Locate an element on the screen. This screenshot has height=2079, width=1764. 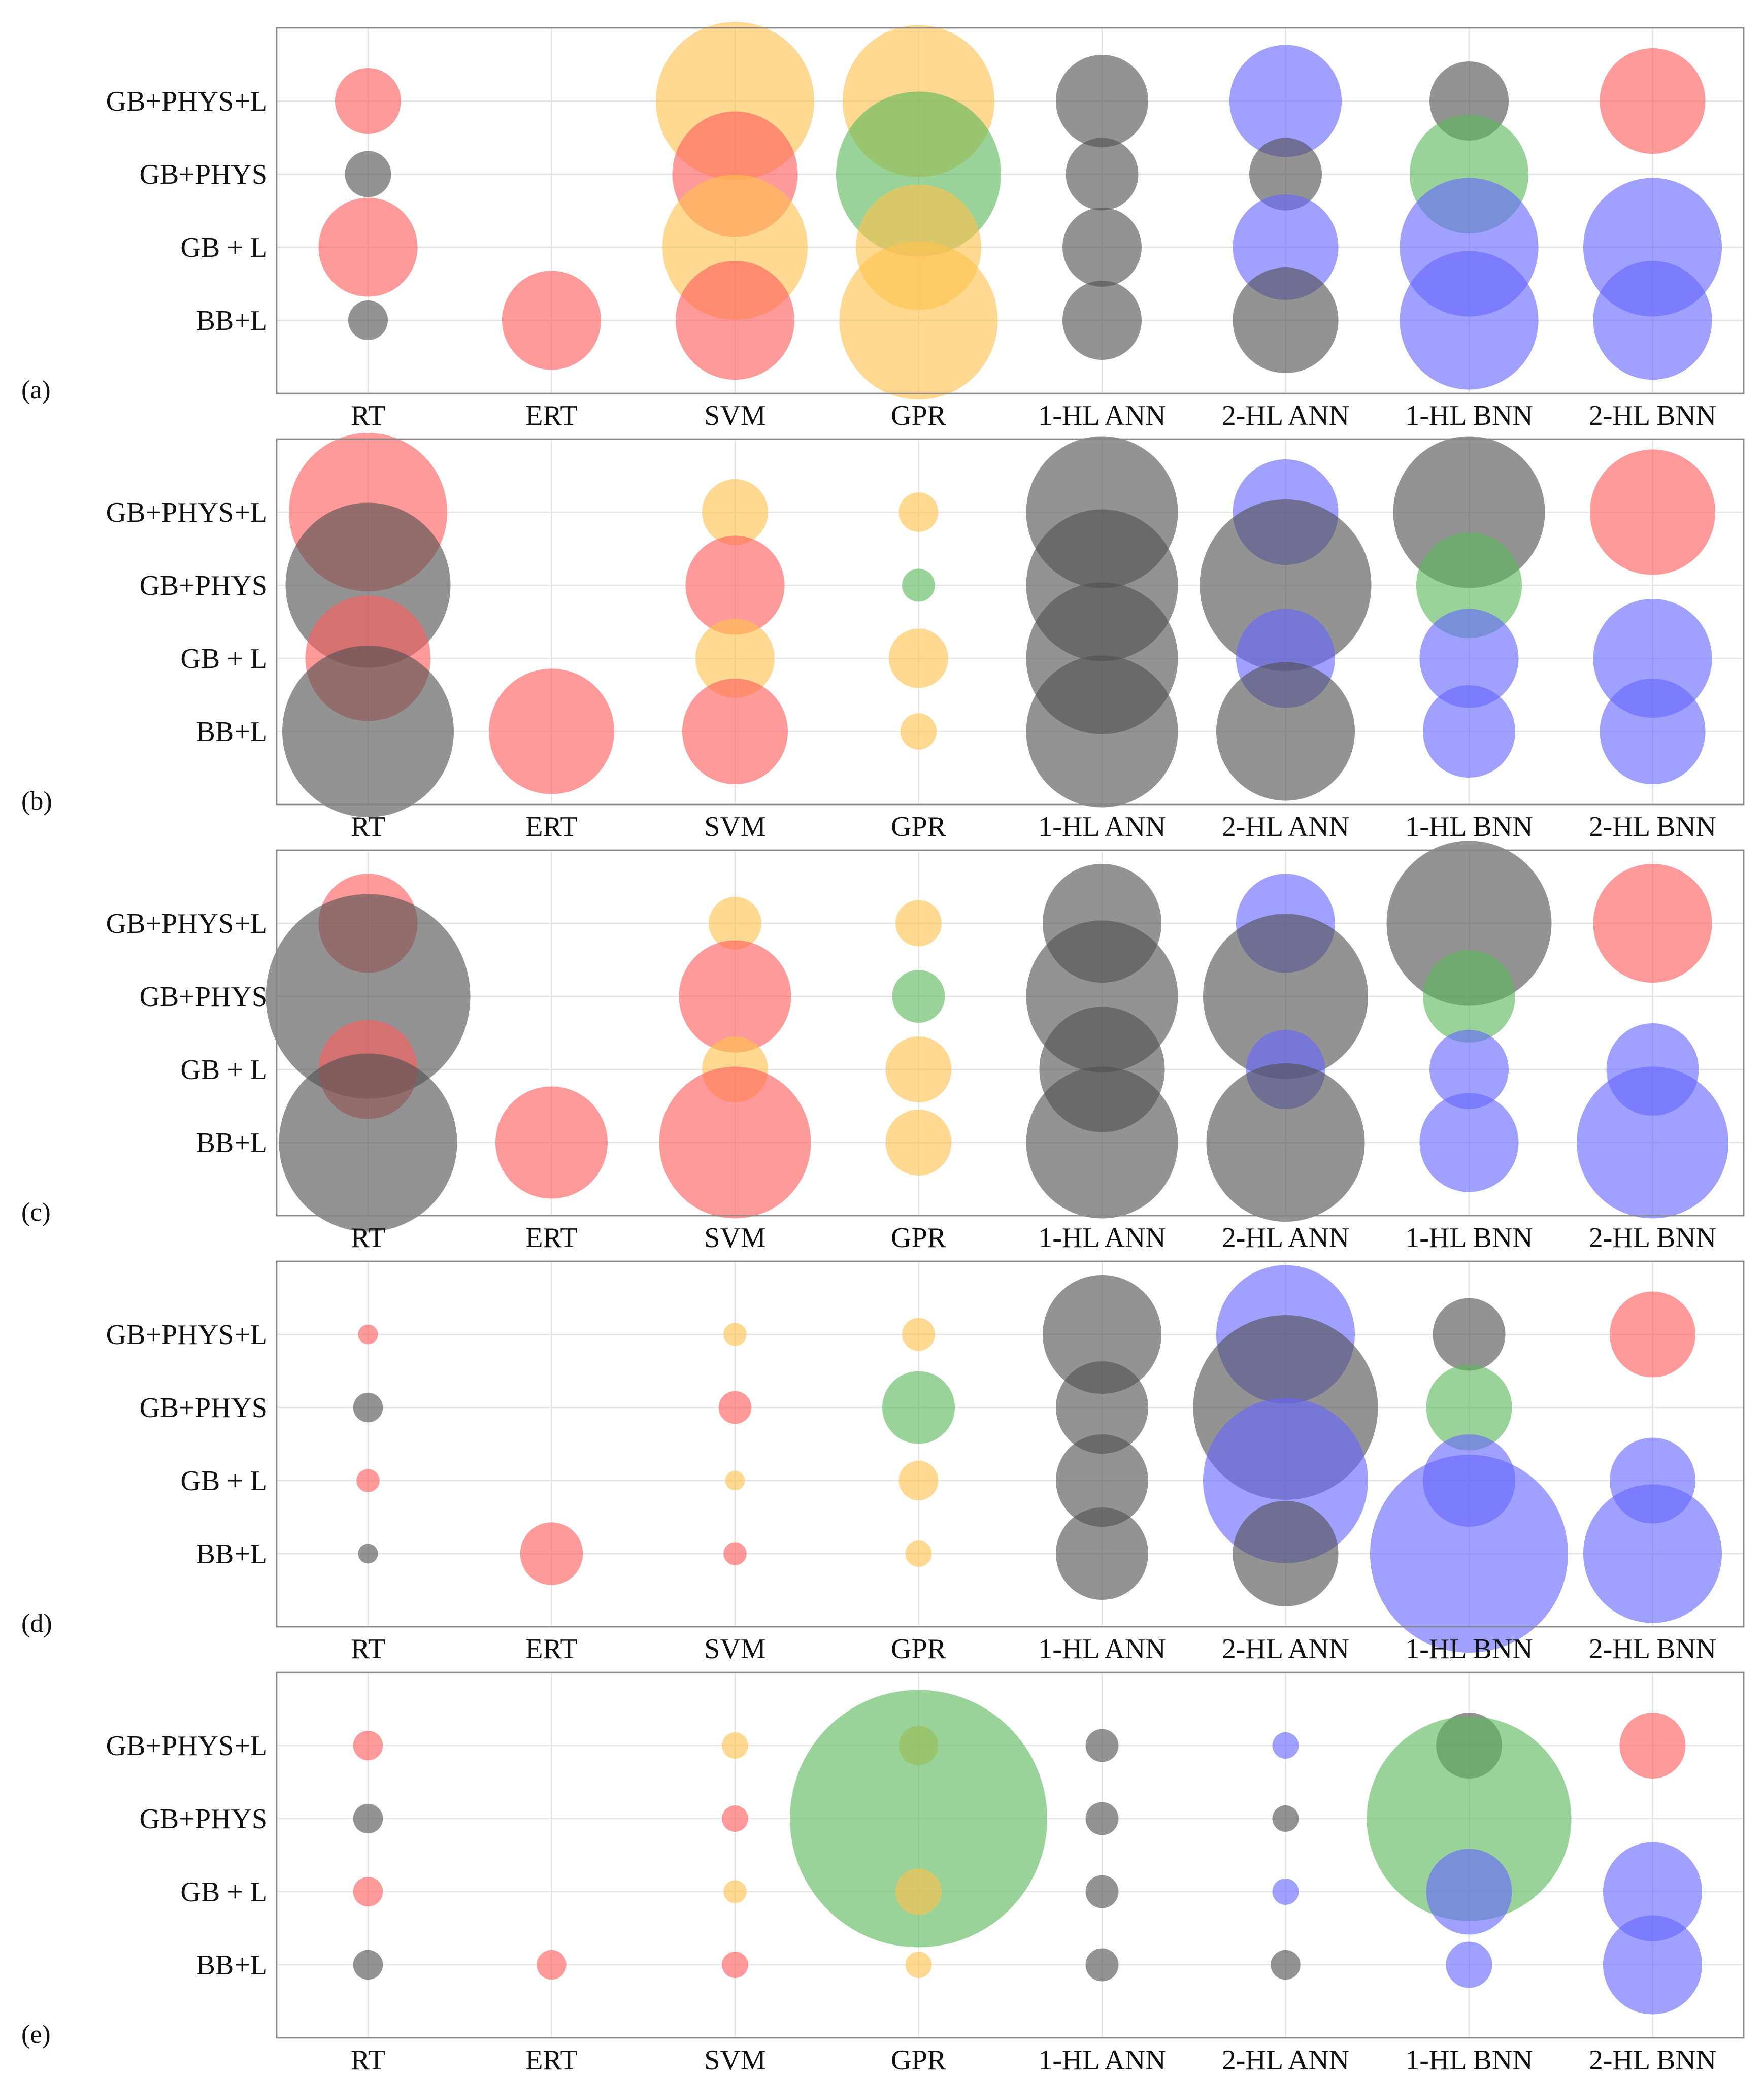
panel-label: (a) is located at coordinates (36, 391).